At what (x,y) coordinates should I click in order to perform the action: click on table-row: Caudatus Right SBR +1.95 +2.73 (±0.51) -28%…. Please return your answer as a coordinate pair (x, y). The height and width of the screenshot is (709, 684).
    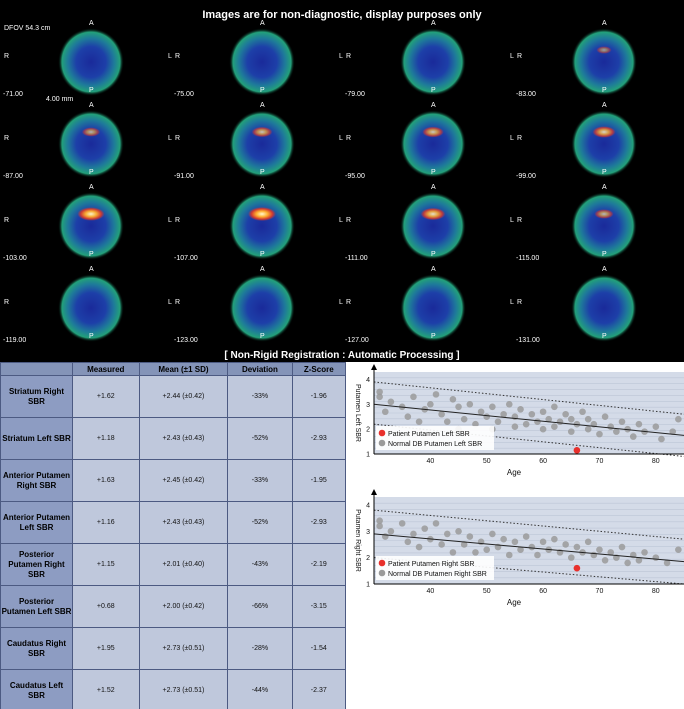
    Looking at the image, I should click on (173, 648).